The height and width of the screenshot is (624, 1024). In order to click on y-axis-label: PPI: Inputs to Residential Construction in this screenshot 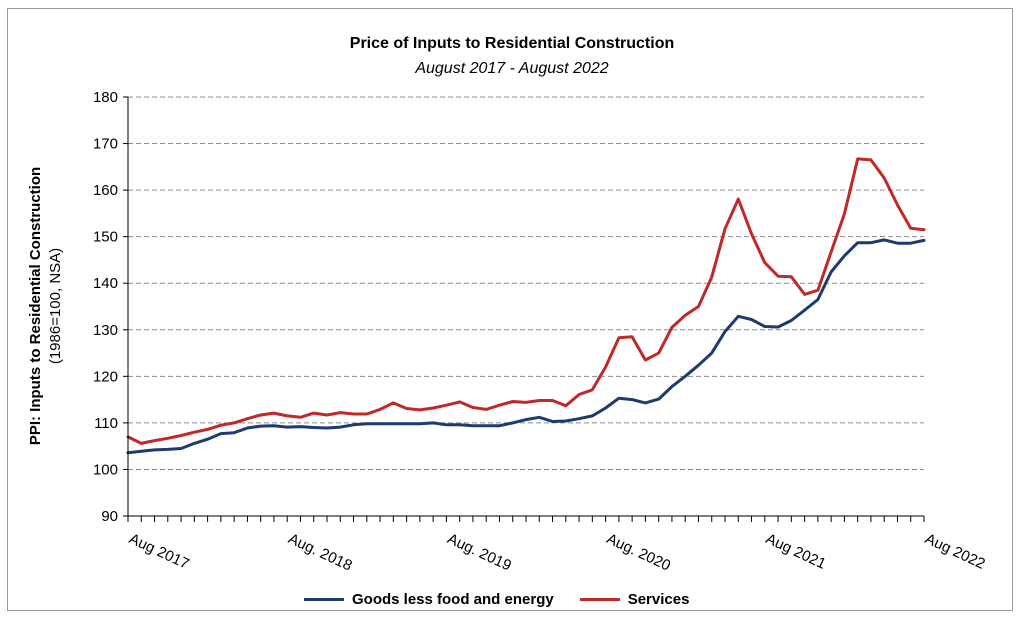, I will do `click(35, 306)`.